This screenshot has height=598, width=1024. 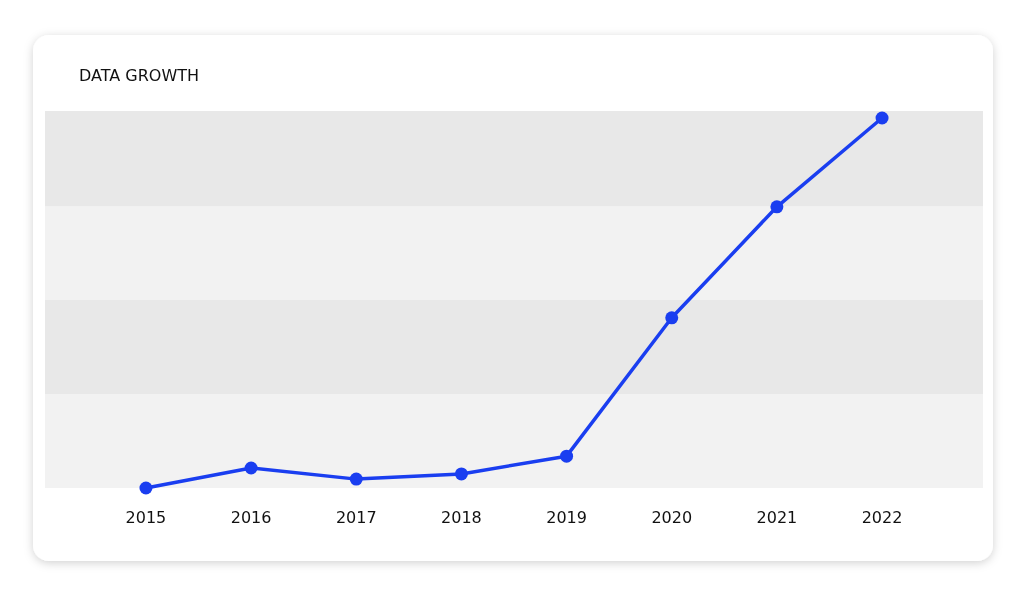 I want to click on x-tick-label: 2021, so click(x=777, y=517).